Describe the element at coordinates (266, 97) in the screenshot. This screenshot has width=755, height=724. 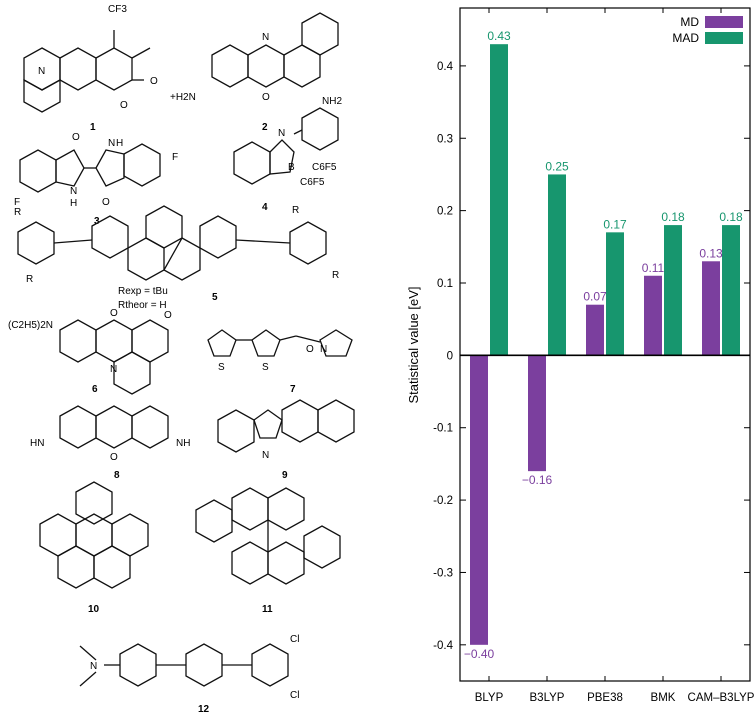
I see `m2-o-label: O` at that location.